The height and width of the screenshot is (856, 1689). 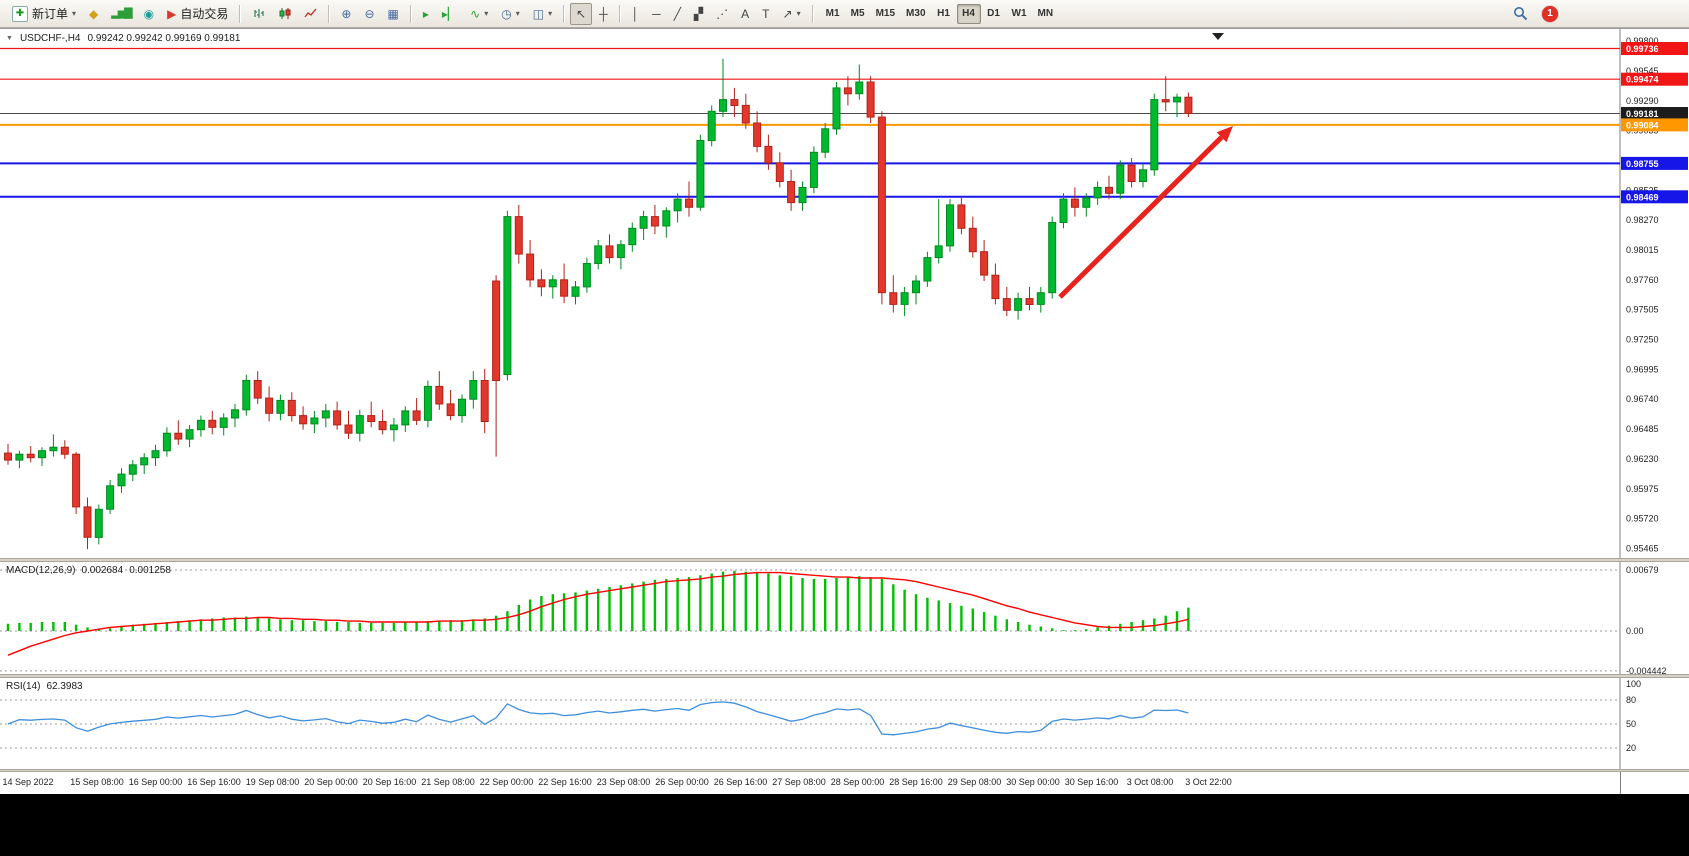 I want to click on price-tag-label: 0.98755, so click(x=1642, y=164).